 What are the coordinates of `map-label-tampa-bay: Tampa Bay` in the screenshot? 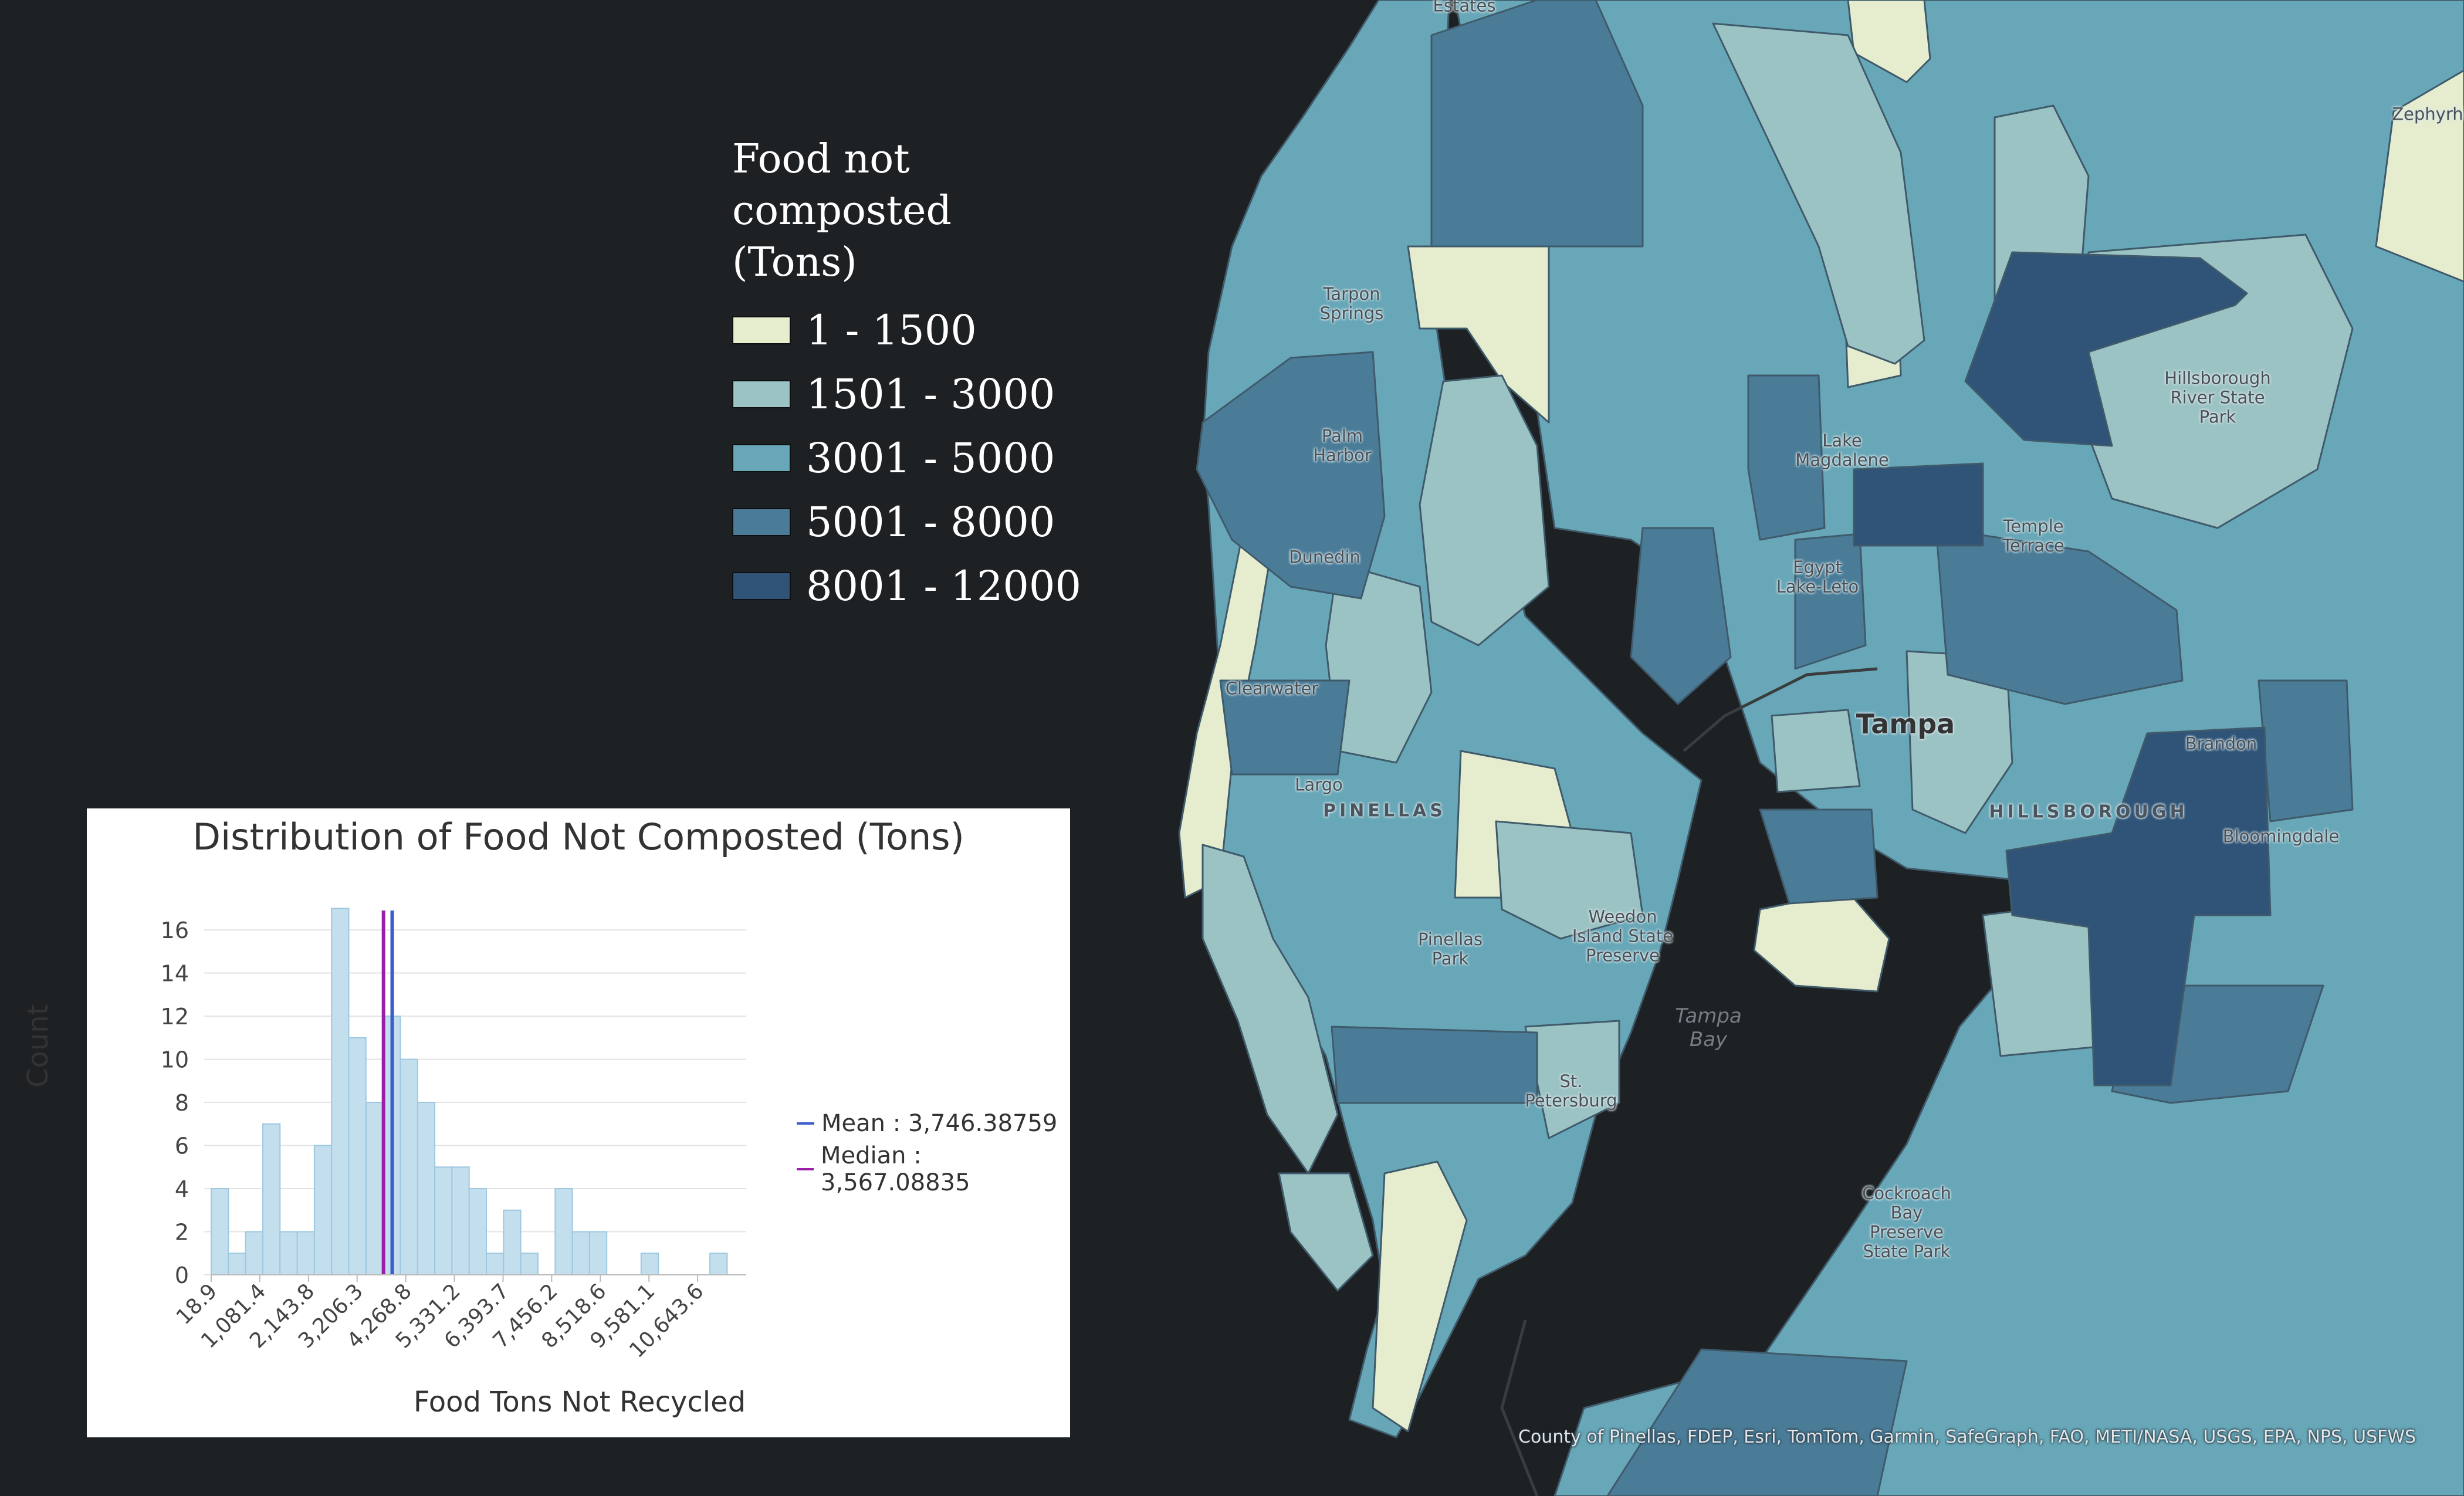 It's located at (1708, 1027).